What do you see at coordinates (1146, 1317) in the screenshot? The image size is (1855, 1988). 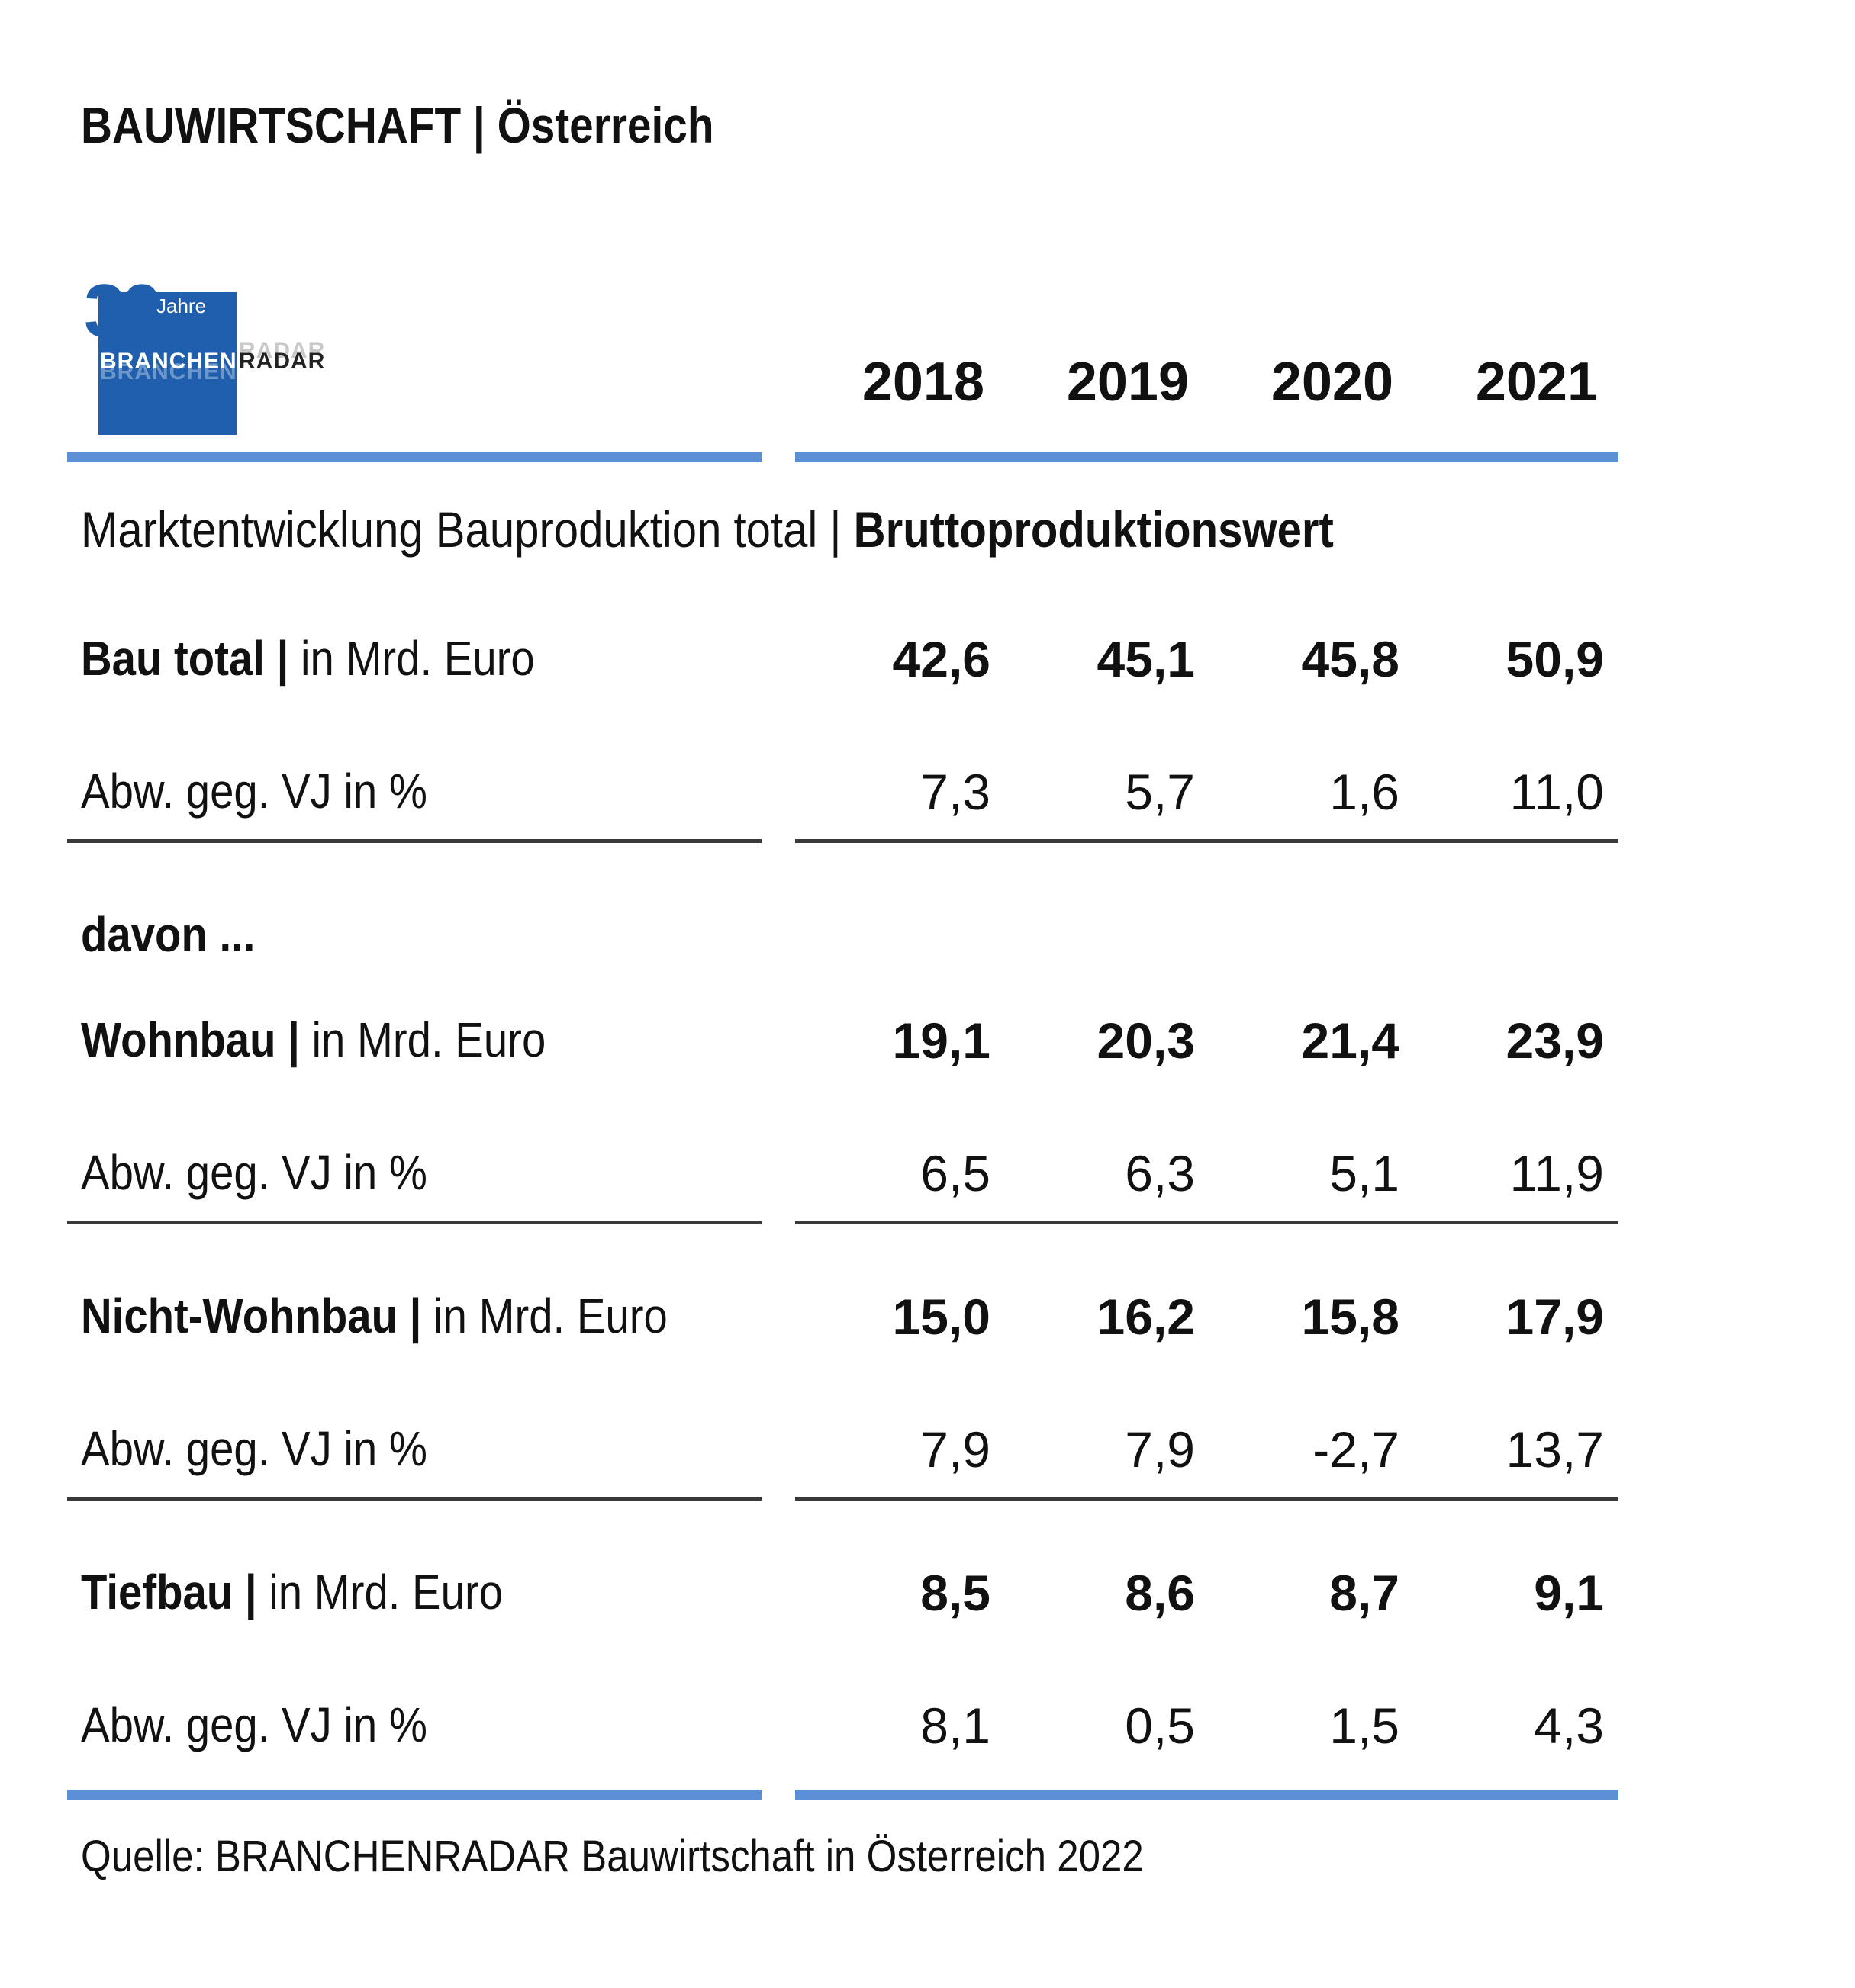 I see `cell-nicht-wohnbau-2019: 16,2` at bounding box center [1146, 1317].